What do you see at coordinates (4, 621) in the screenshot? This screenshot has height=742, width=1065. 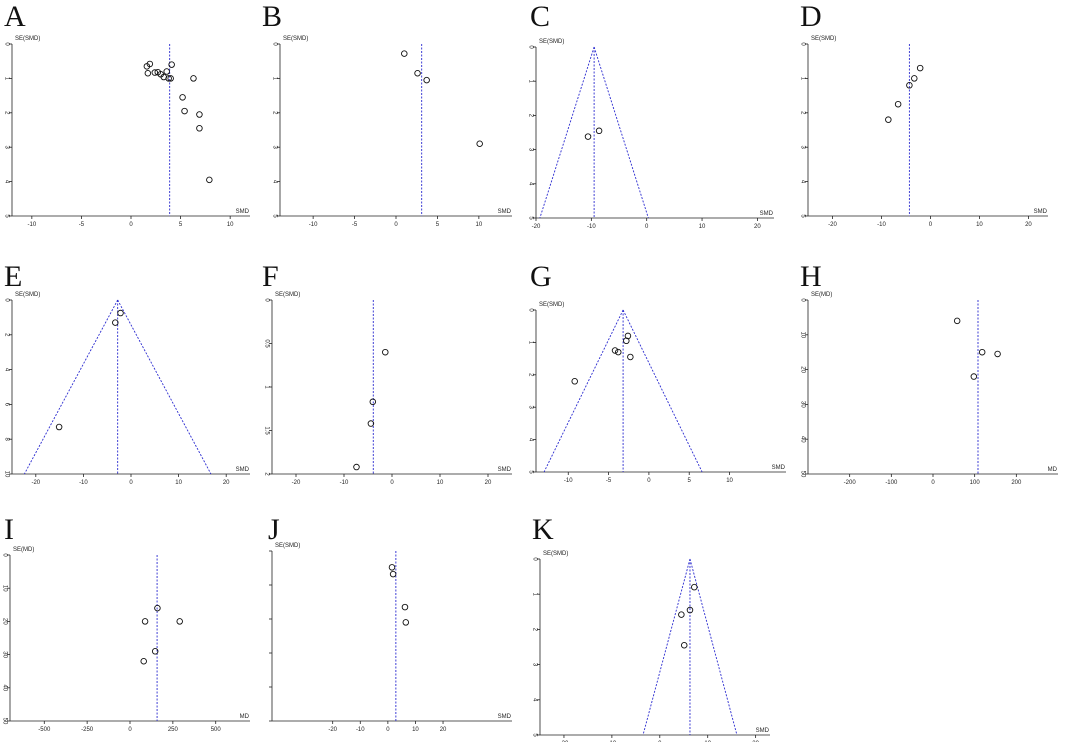 I see `y-tick-label: 20` at bounding box center [4, 621].